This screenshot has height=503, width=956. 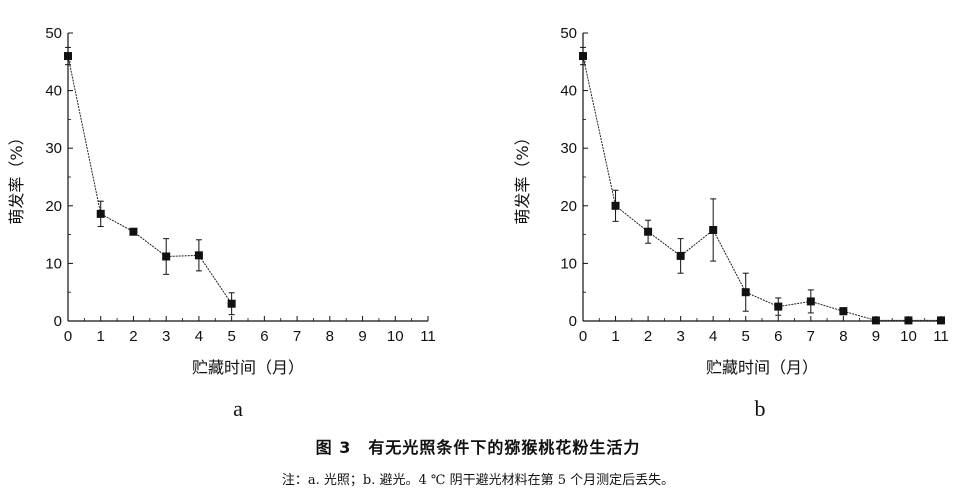 What do you see at coordinates (778, 336) in the screenshot?
I see `chart-b-x-tick-label: 6` at bounding box center [778, 336].